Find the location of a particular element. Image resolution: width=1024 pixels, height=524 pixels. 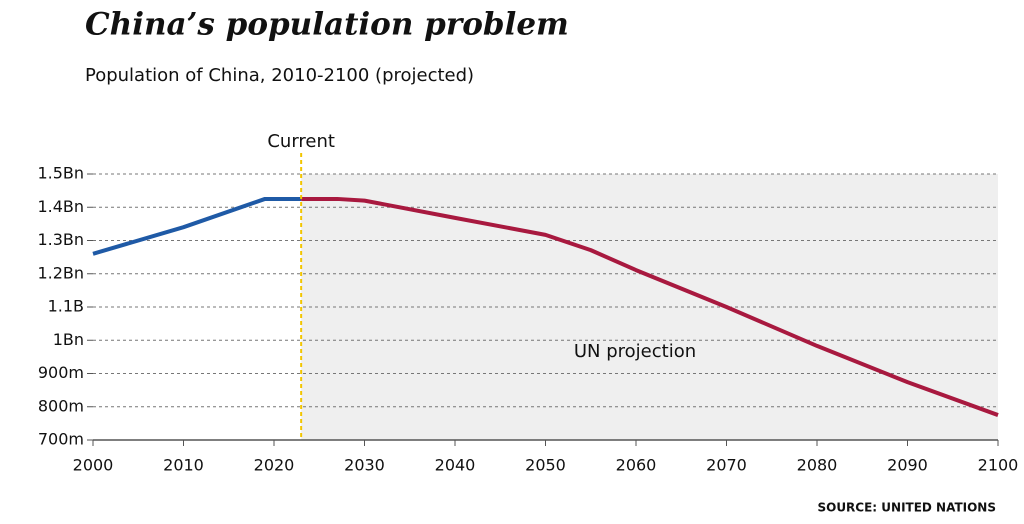

x-tick-label: 2000 is located at coordinates (93, 465).